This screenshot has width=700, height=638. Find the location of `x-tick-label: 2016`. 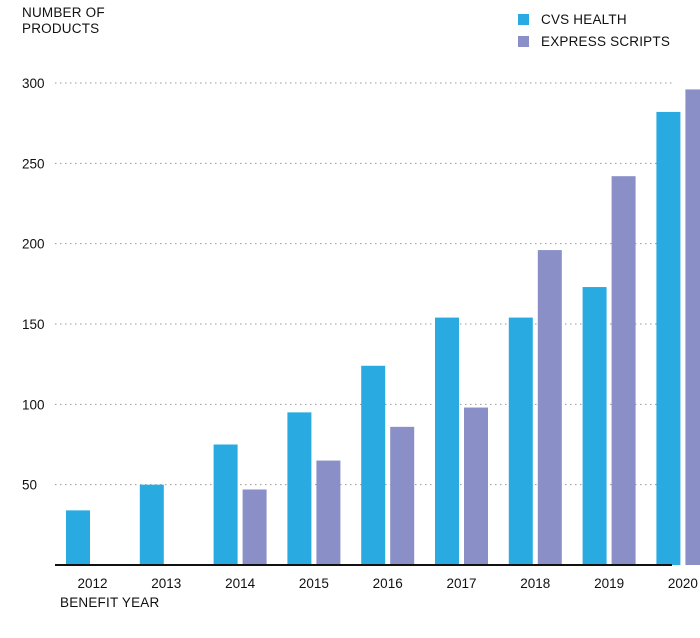

x-tick-label: 2016 is located at coordinates (388, 583).